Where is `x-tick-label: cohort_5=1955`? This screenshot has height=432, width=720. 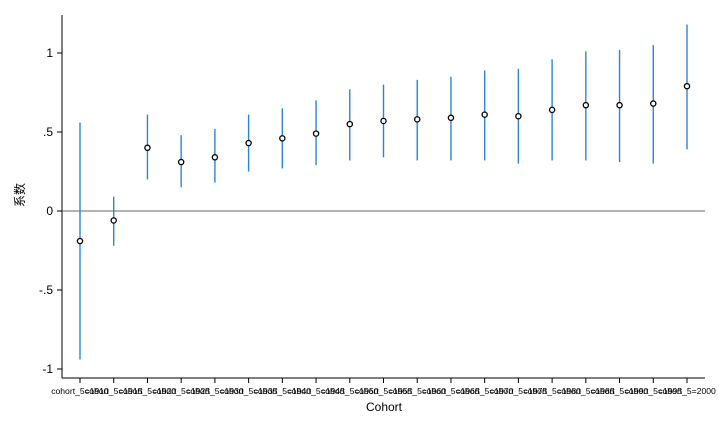 x-tick-label: cohort_5=1955 is located at coordinates (384, 391).